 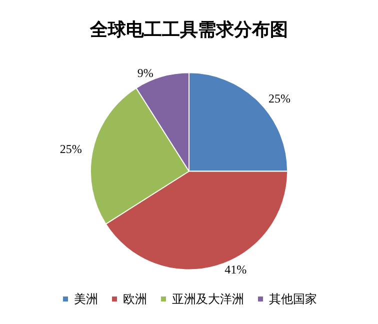 What do you see at coordinates (188, 30) in the screenshot?
I see `chart-title: 全球电工工具需求分布图` at bounding box center [188, 30].